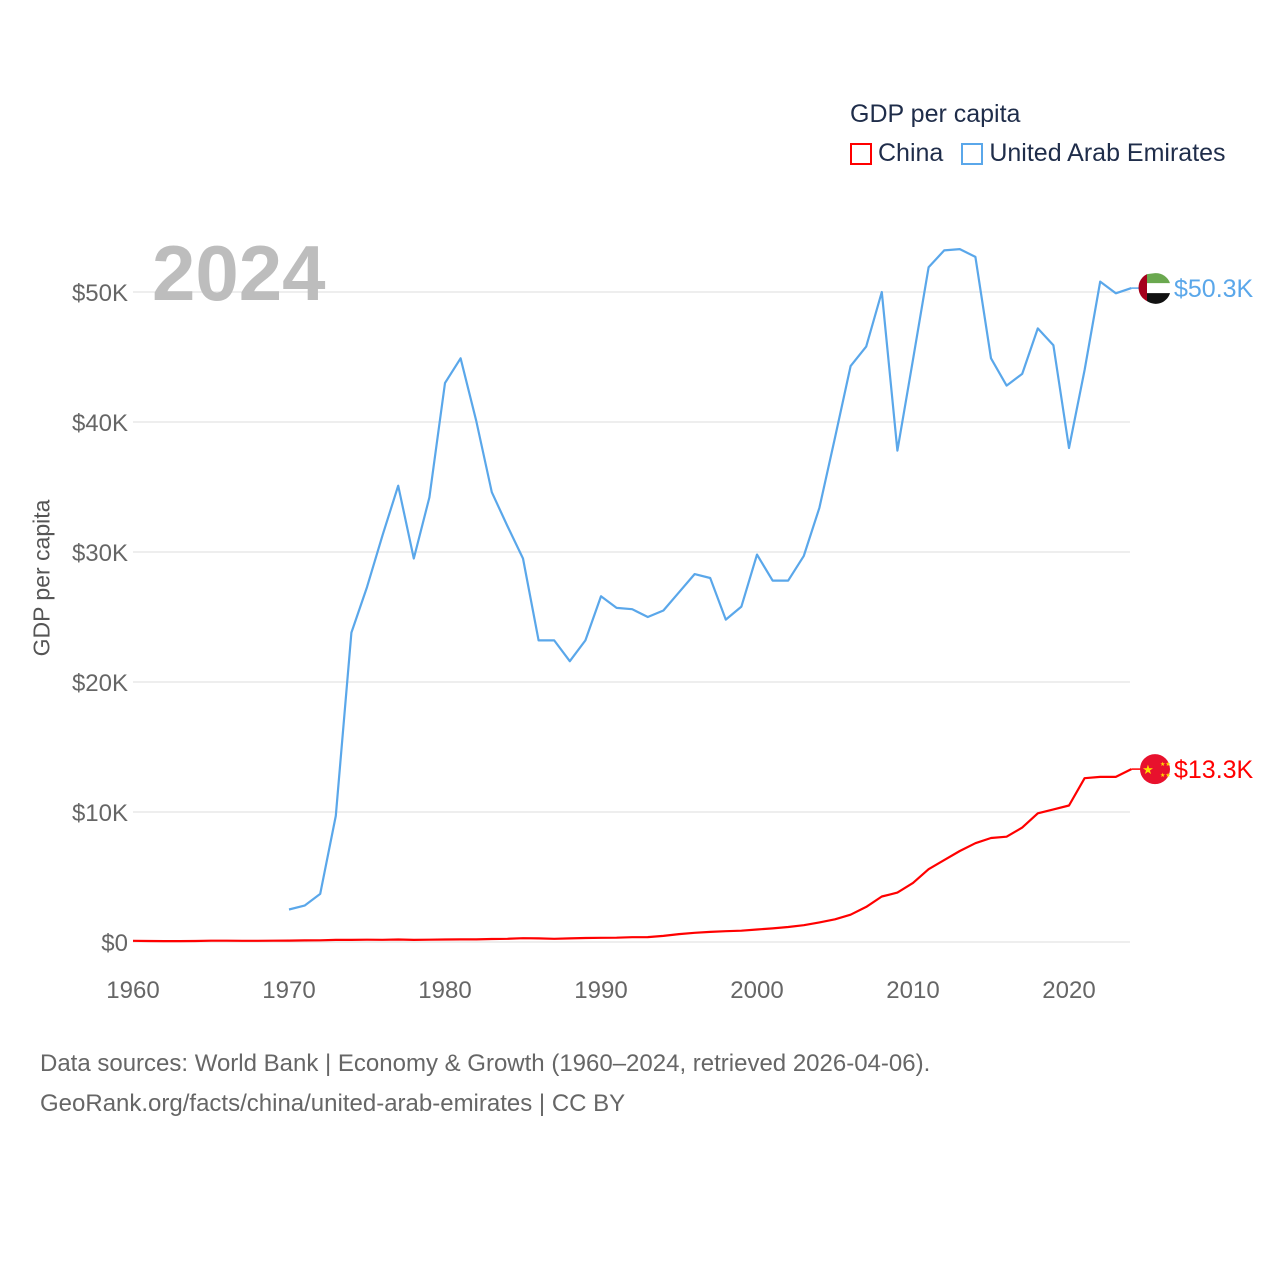 The image size is (1280, 1280). I want to click on y-tick-label: $40K, so click(100, 423).